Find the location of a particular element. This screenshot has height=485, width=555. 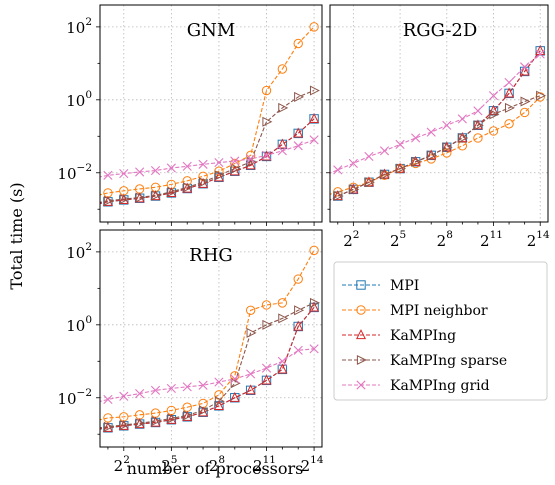

legend-label: MPI neighbor is located at coordinates (439, 311).